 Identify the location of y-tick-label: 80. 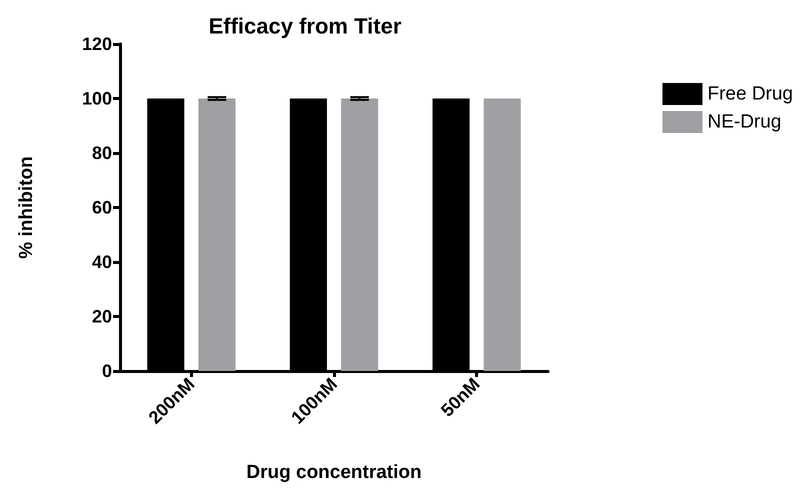
(102, 153).